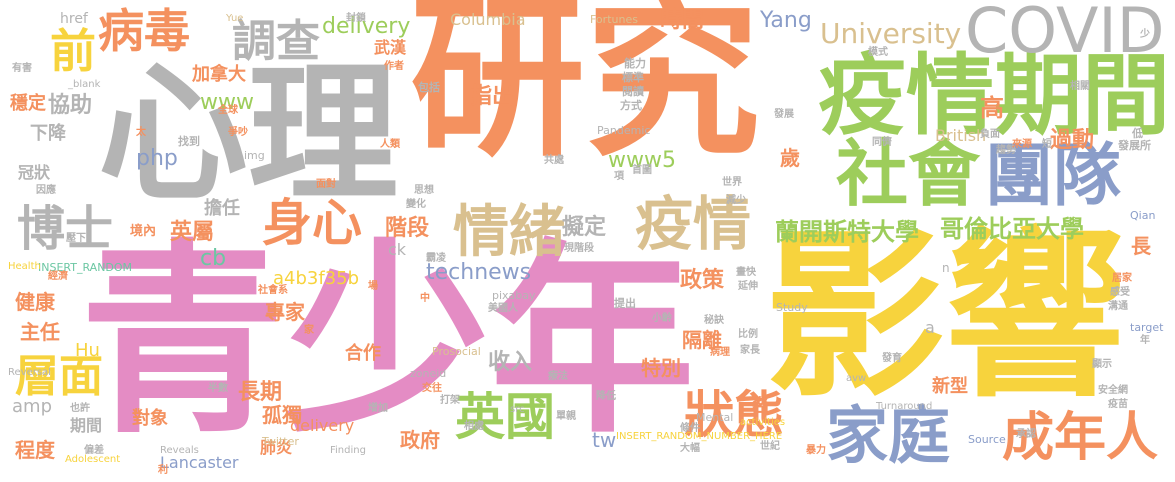 Image resolution: width=1175 pixels, height=482 pixels. I want to click on word: 負面, so click(990, 134).